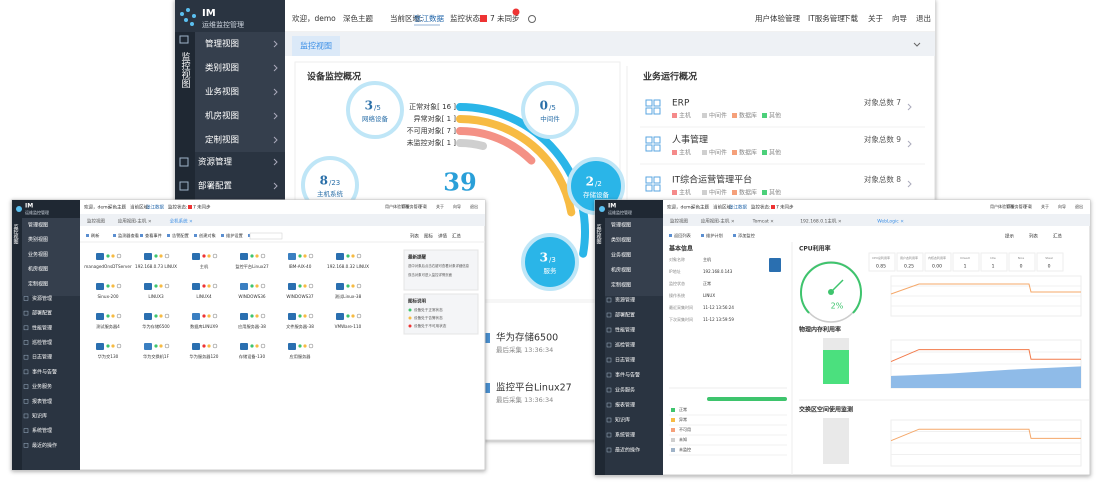  I want to click on device-label: Sinux-200, so click(107, 296).